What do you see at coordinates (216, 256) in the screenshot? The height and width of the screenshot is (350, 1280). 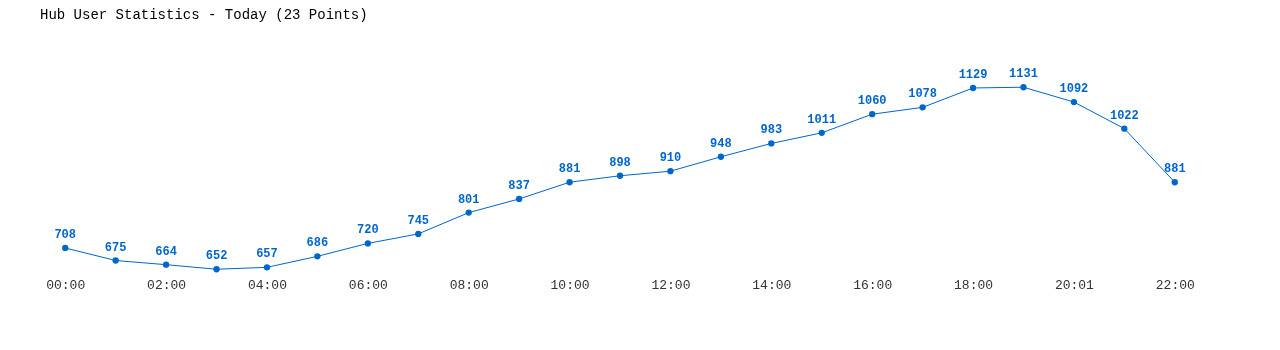 I see `data-label: 652` at bounding box center [216, 256].